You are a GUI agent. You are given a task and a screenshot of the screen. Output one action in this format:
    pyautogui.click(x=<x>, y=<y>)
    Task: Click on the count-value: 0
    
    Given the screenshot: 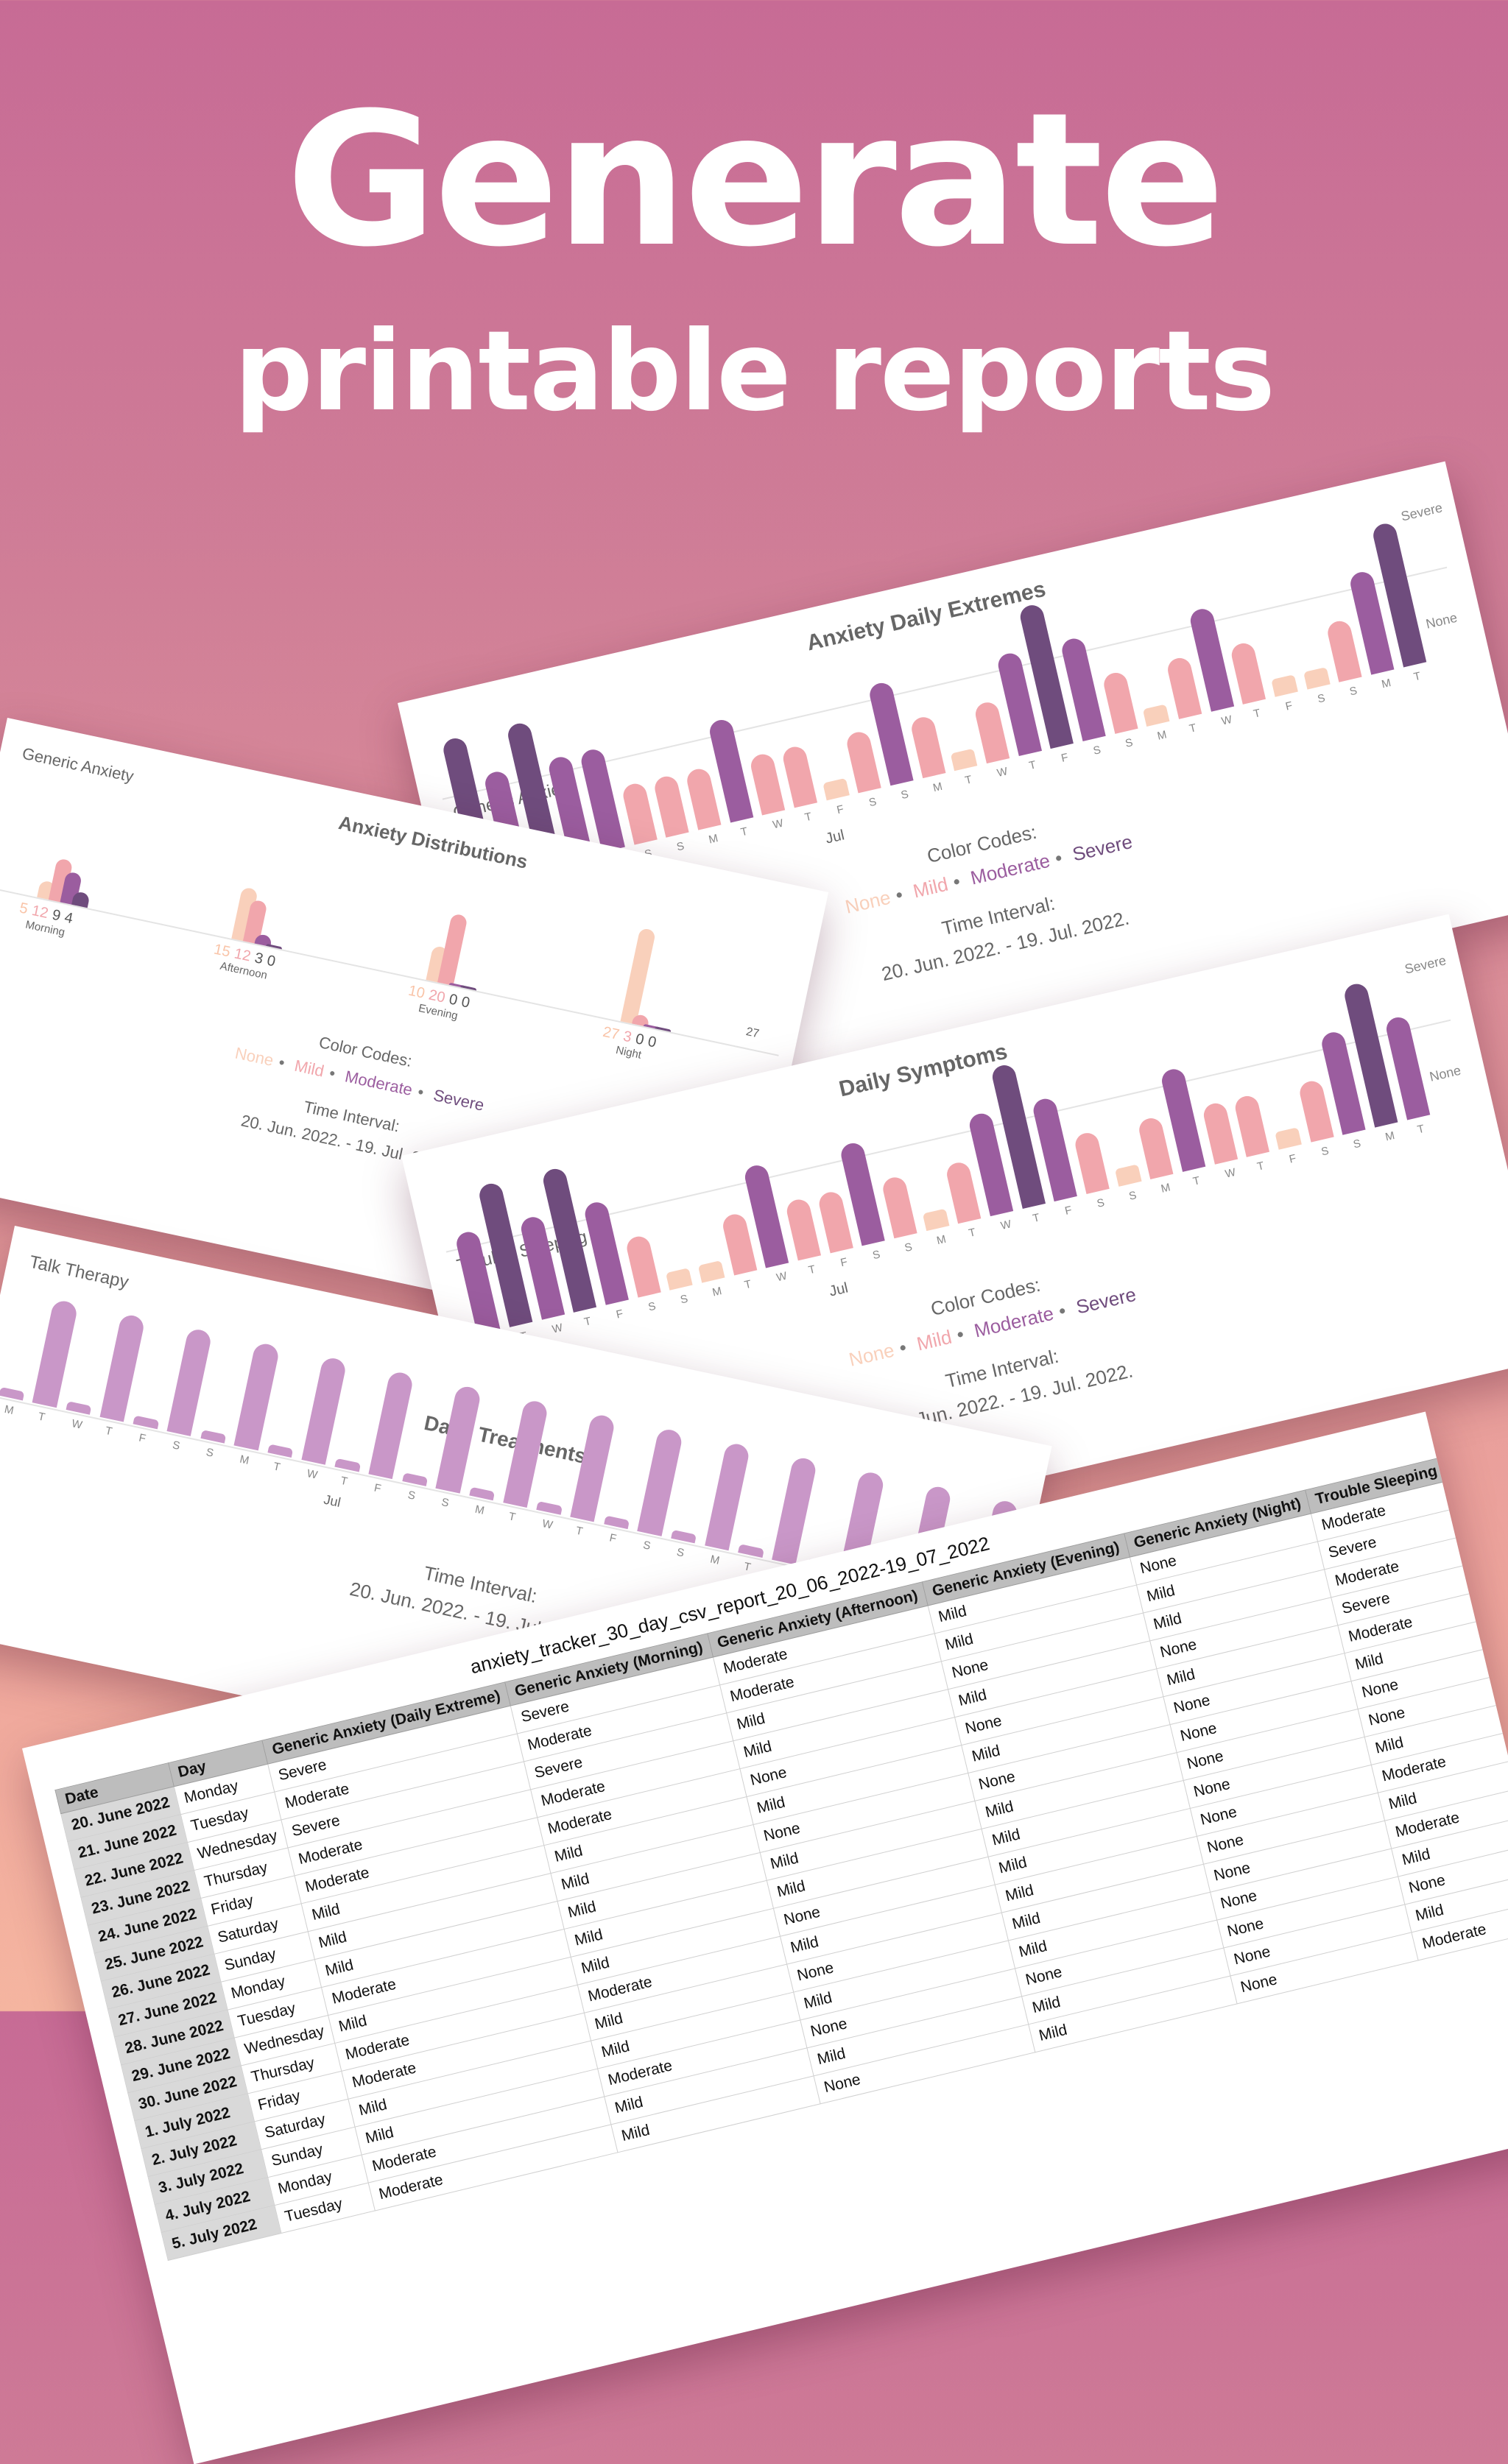 What is the action you would take?
    pyautogui.click(x=652, y=1042)
    